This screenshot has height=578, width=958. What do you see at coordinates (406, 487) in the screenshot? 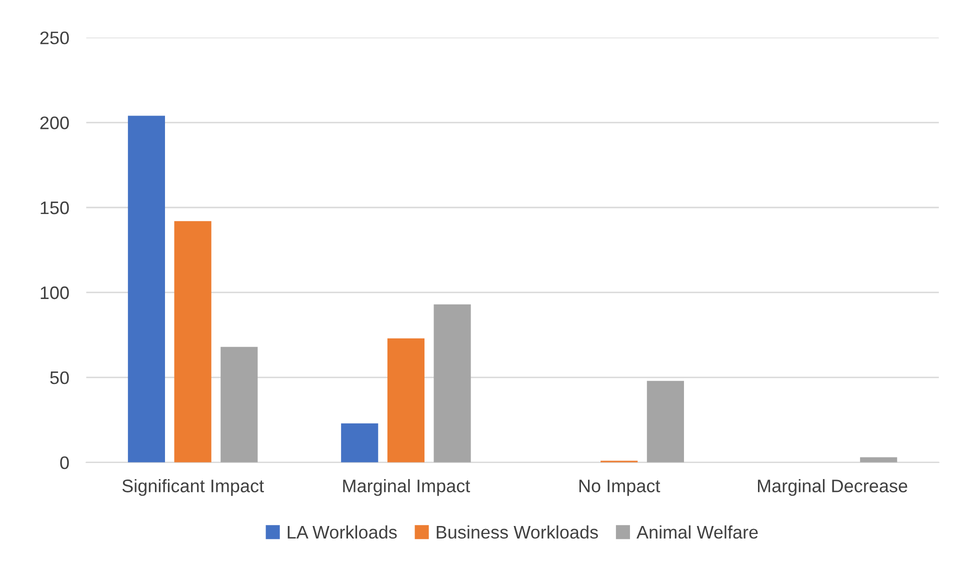
I see `x-tick-label: Marginal Impact` at bounding box center [406, 487].